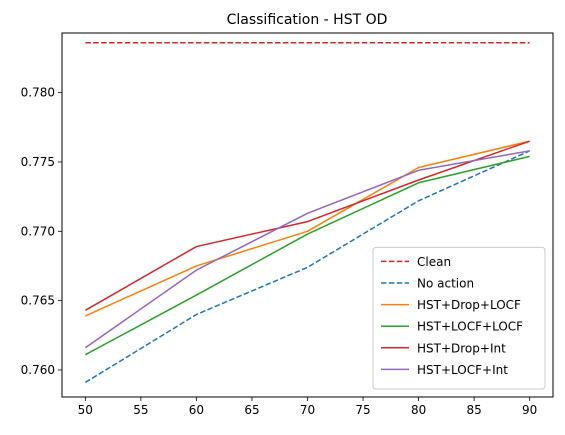 The height and width of the screenshot is (435, 565). What do you see at coordinates (307, 20) in the screenshot?
I see `chart-title: Classification - HST OD` at bounding box center [307, 20].